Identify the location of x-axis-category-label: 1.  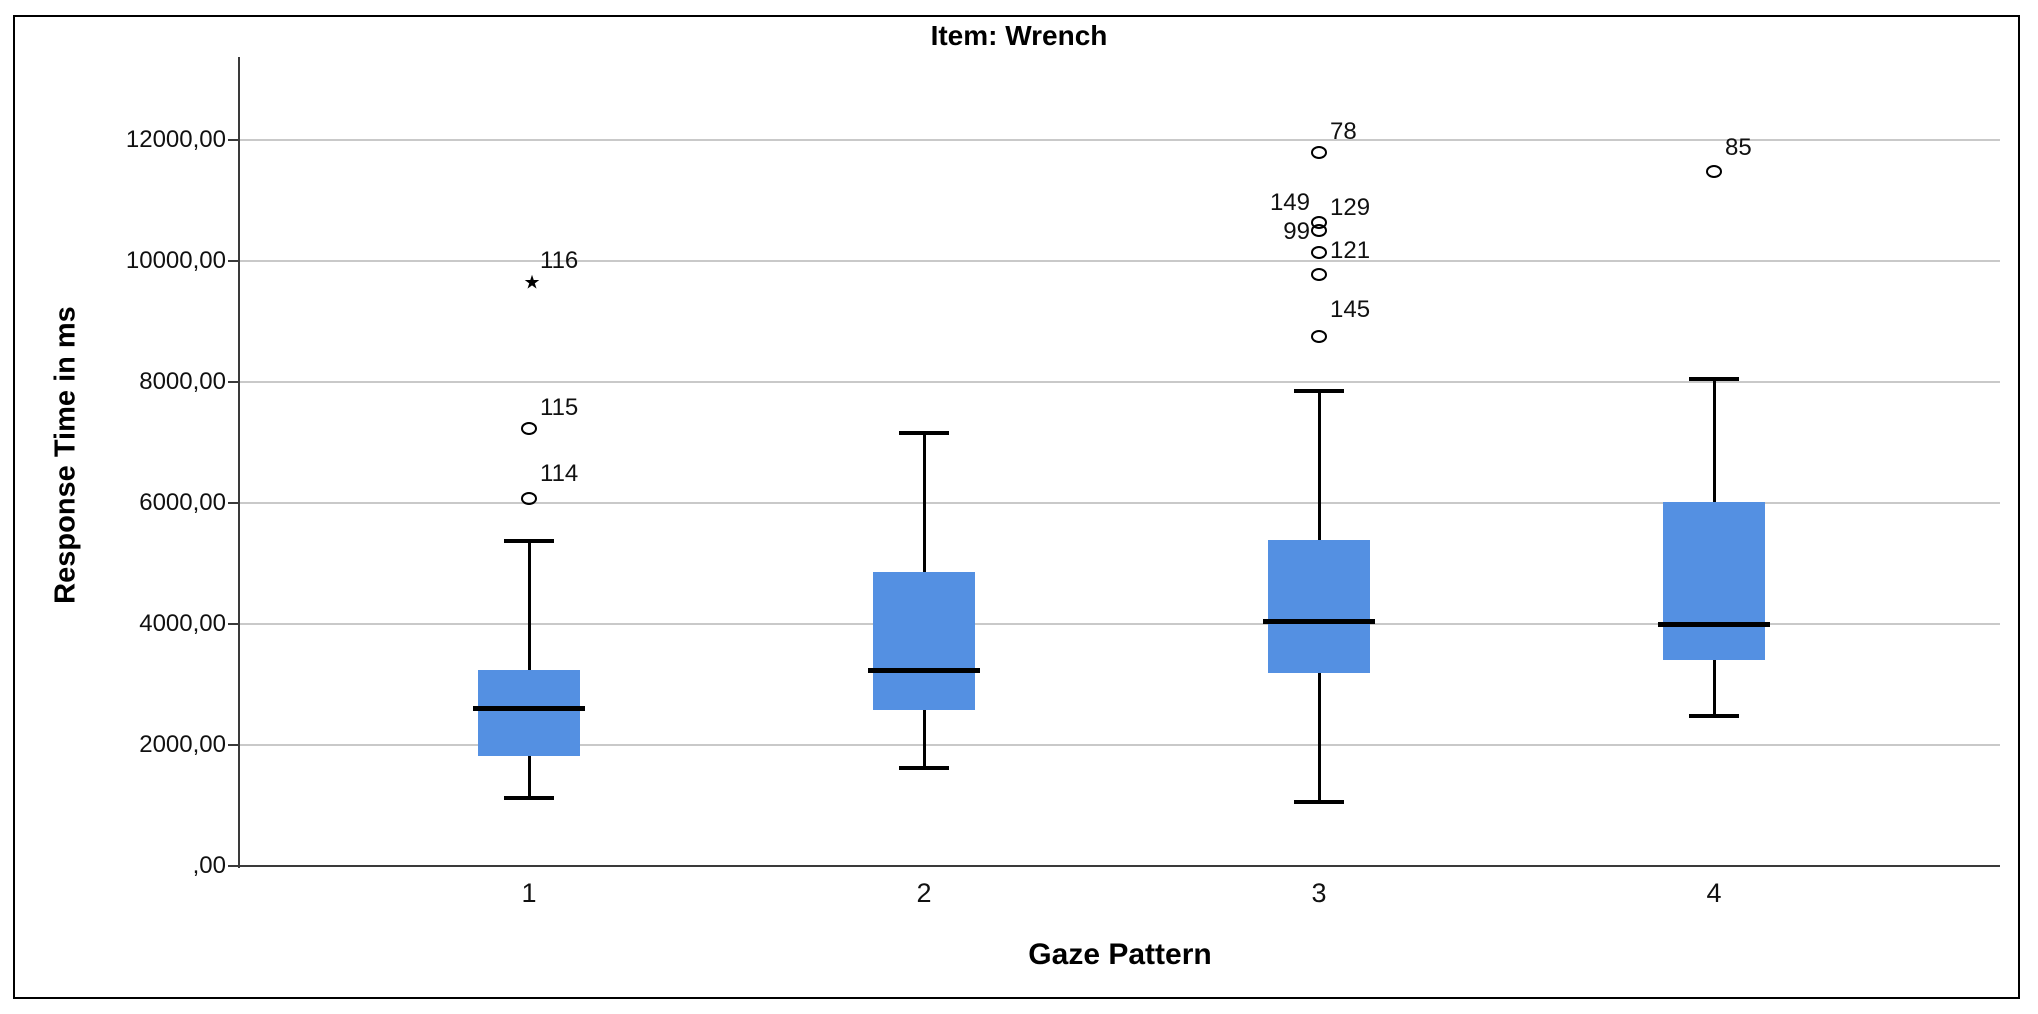
(529, 893).